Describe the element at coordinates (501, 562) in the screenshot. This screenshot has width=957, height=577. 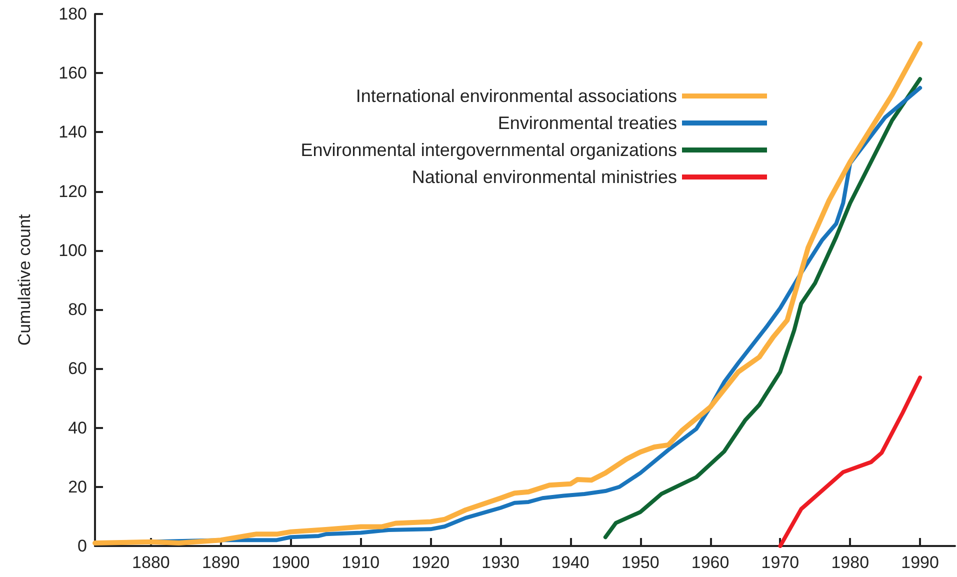
I see `x-tick-label: 1930` at that location.